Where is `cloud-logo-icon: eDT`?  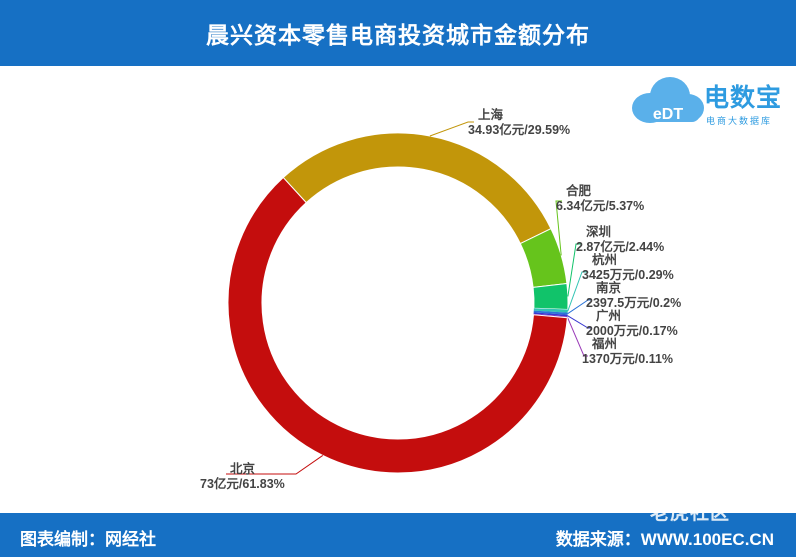
cloud-logo-icon: eDT is located at coordinates (668, 100).